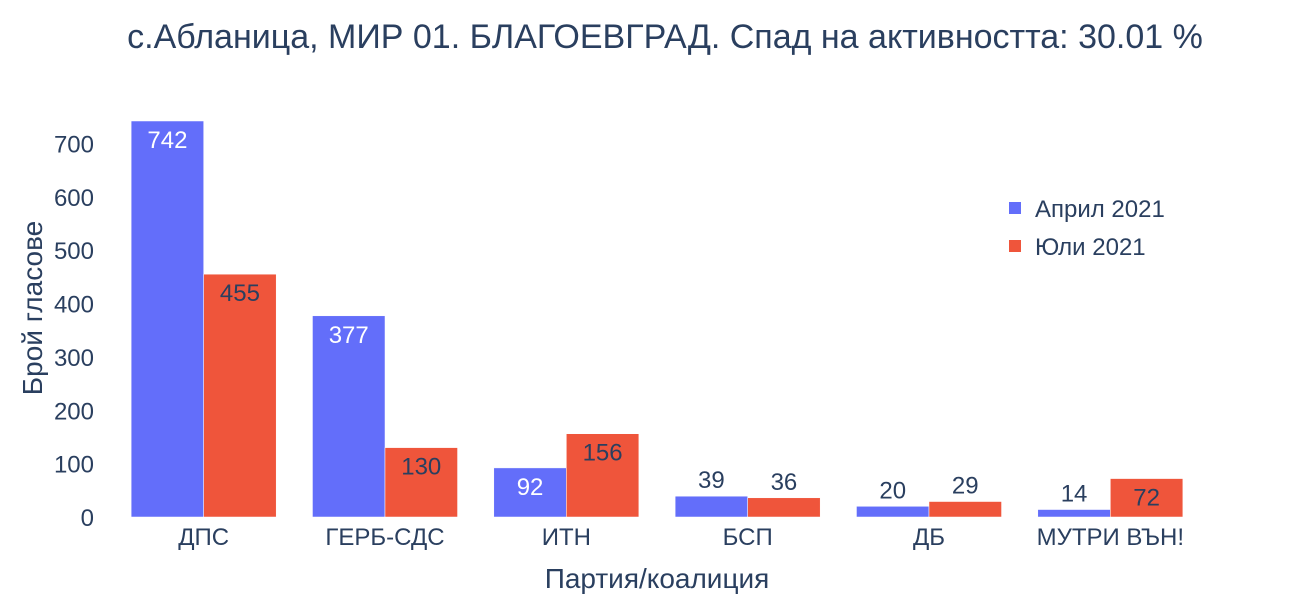  Describe the element at coordinates (1090, 247) in the screenshot. I see `legend-item-label: Юли 2021` at that location.